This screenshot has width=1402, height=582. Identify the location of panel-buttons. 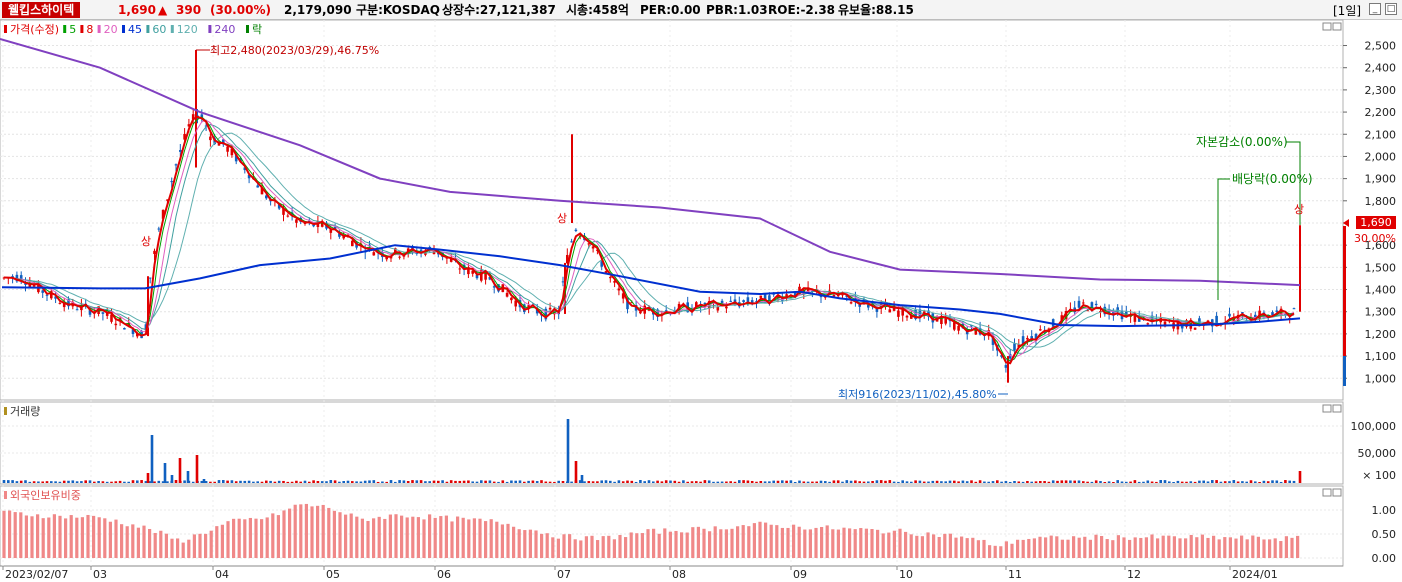
(1332, 259).